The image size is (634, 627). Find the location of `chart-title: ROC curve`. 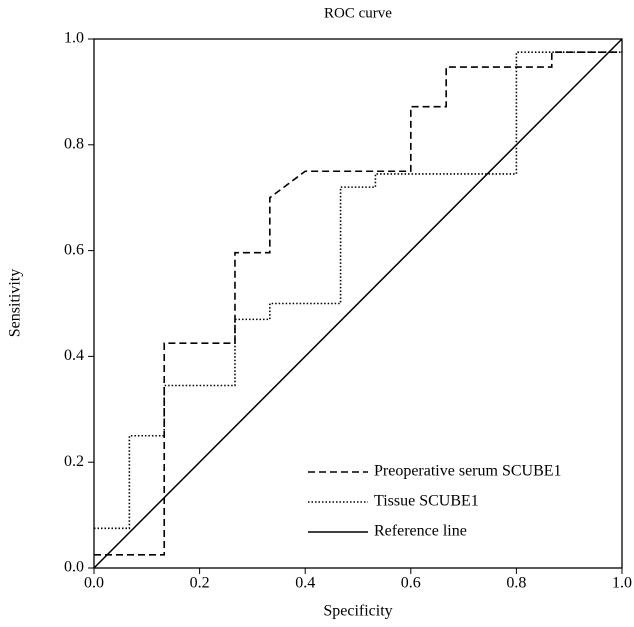

chart-title: ROC curve is located at coordinates (358, 13).